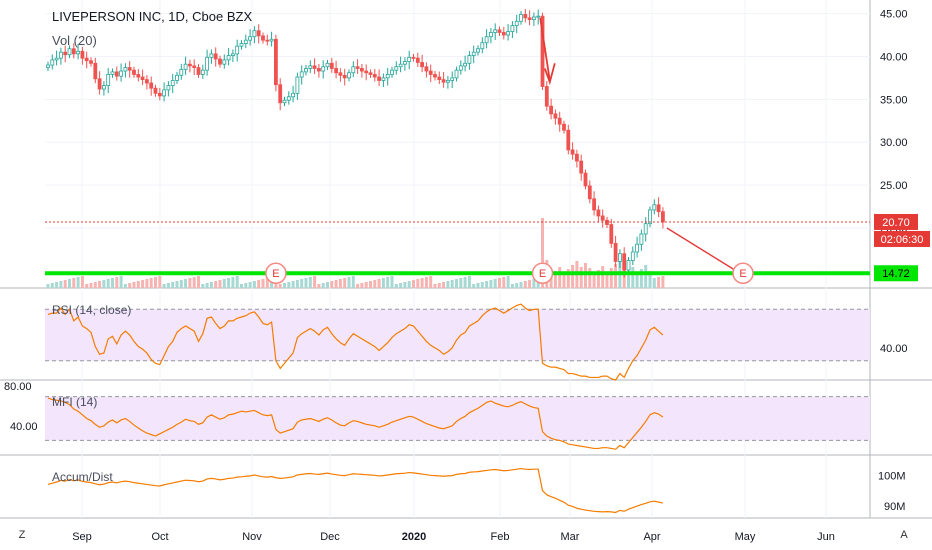 The width and height of the screenshot is (932, 550). I want to click on last-price-tag-bg, so click(896, 221).